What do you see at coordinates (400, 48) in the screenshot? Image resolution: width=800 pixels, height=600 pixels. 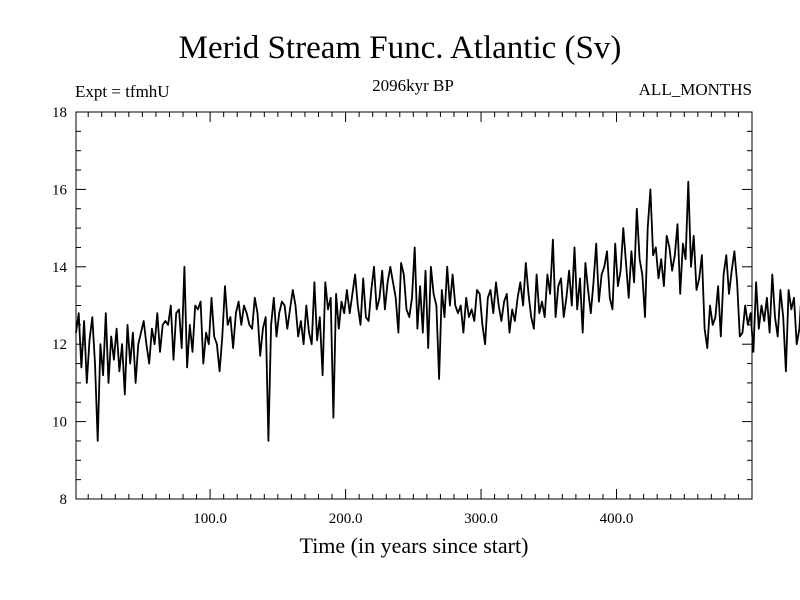 I see `chart-title: Merid Stream Func. Atlantic (Sv)` at bounding box center [400, 48].